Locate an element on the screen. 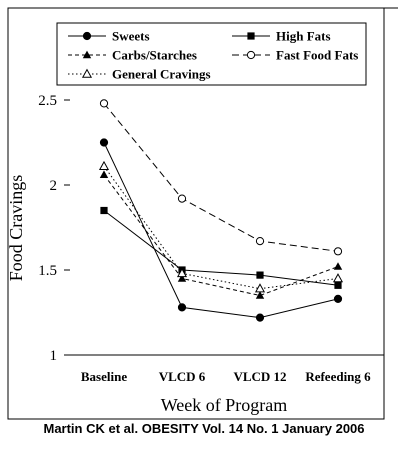 The height and width of the screenshot is (451, 408). legend-box is located at coordinates (211, 54).